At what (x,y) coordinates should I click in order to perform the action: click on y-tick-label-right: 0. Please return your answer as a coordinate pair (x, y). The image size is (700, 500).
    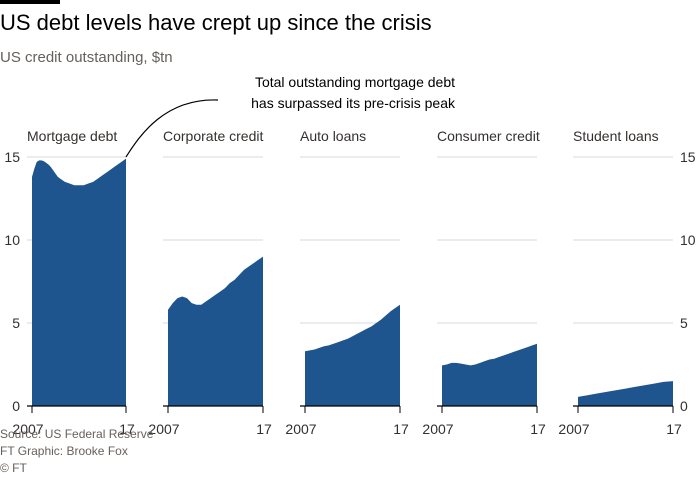
    Looking at the image, I should click on (684, 406).